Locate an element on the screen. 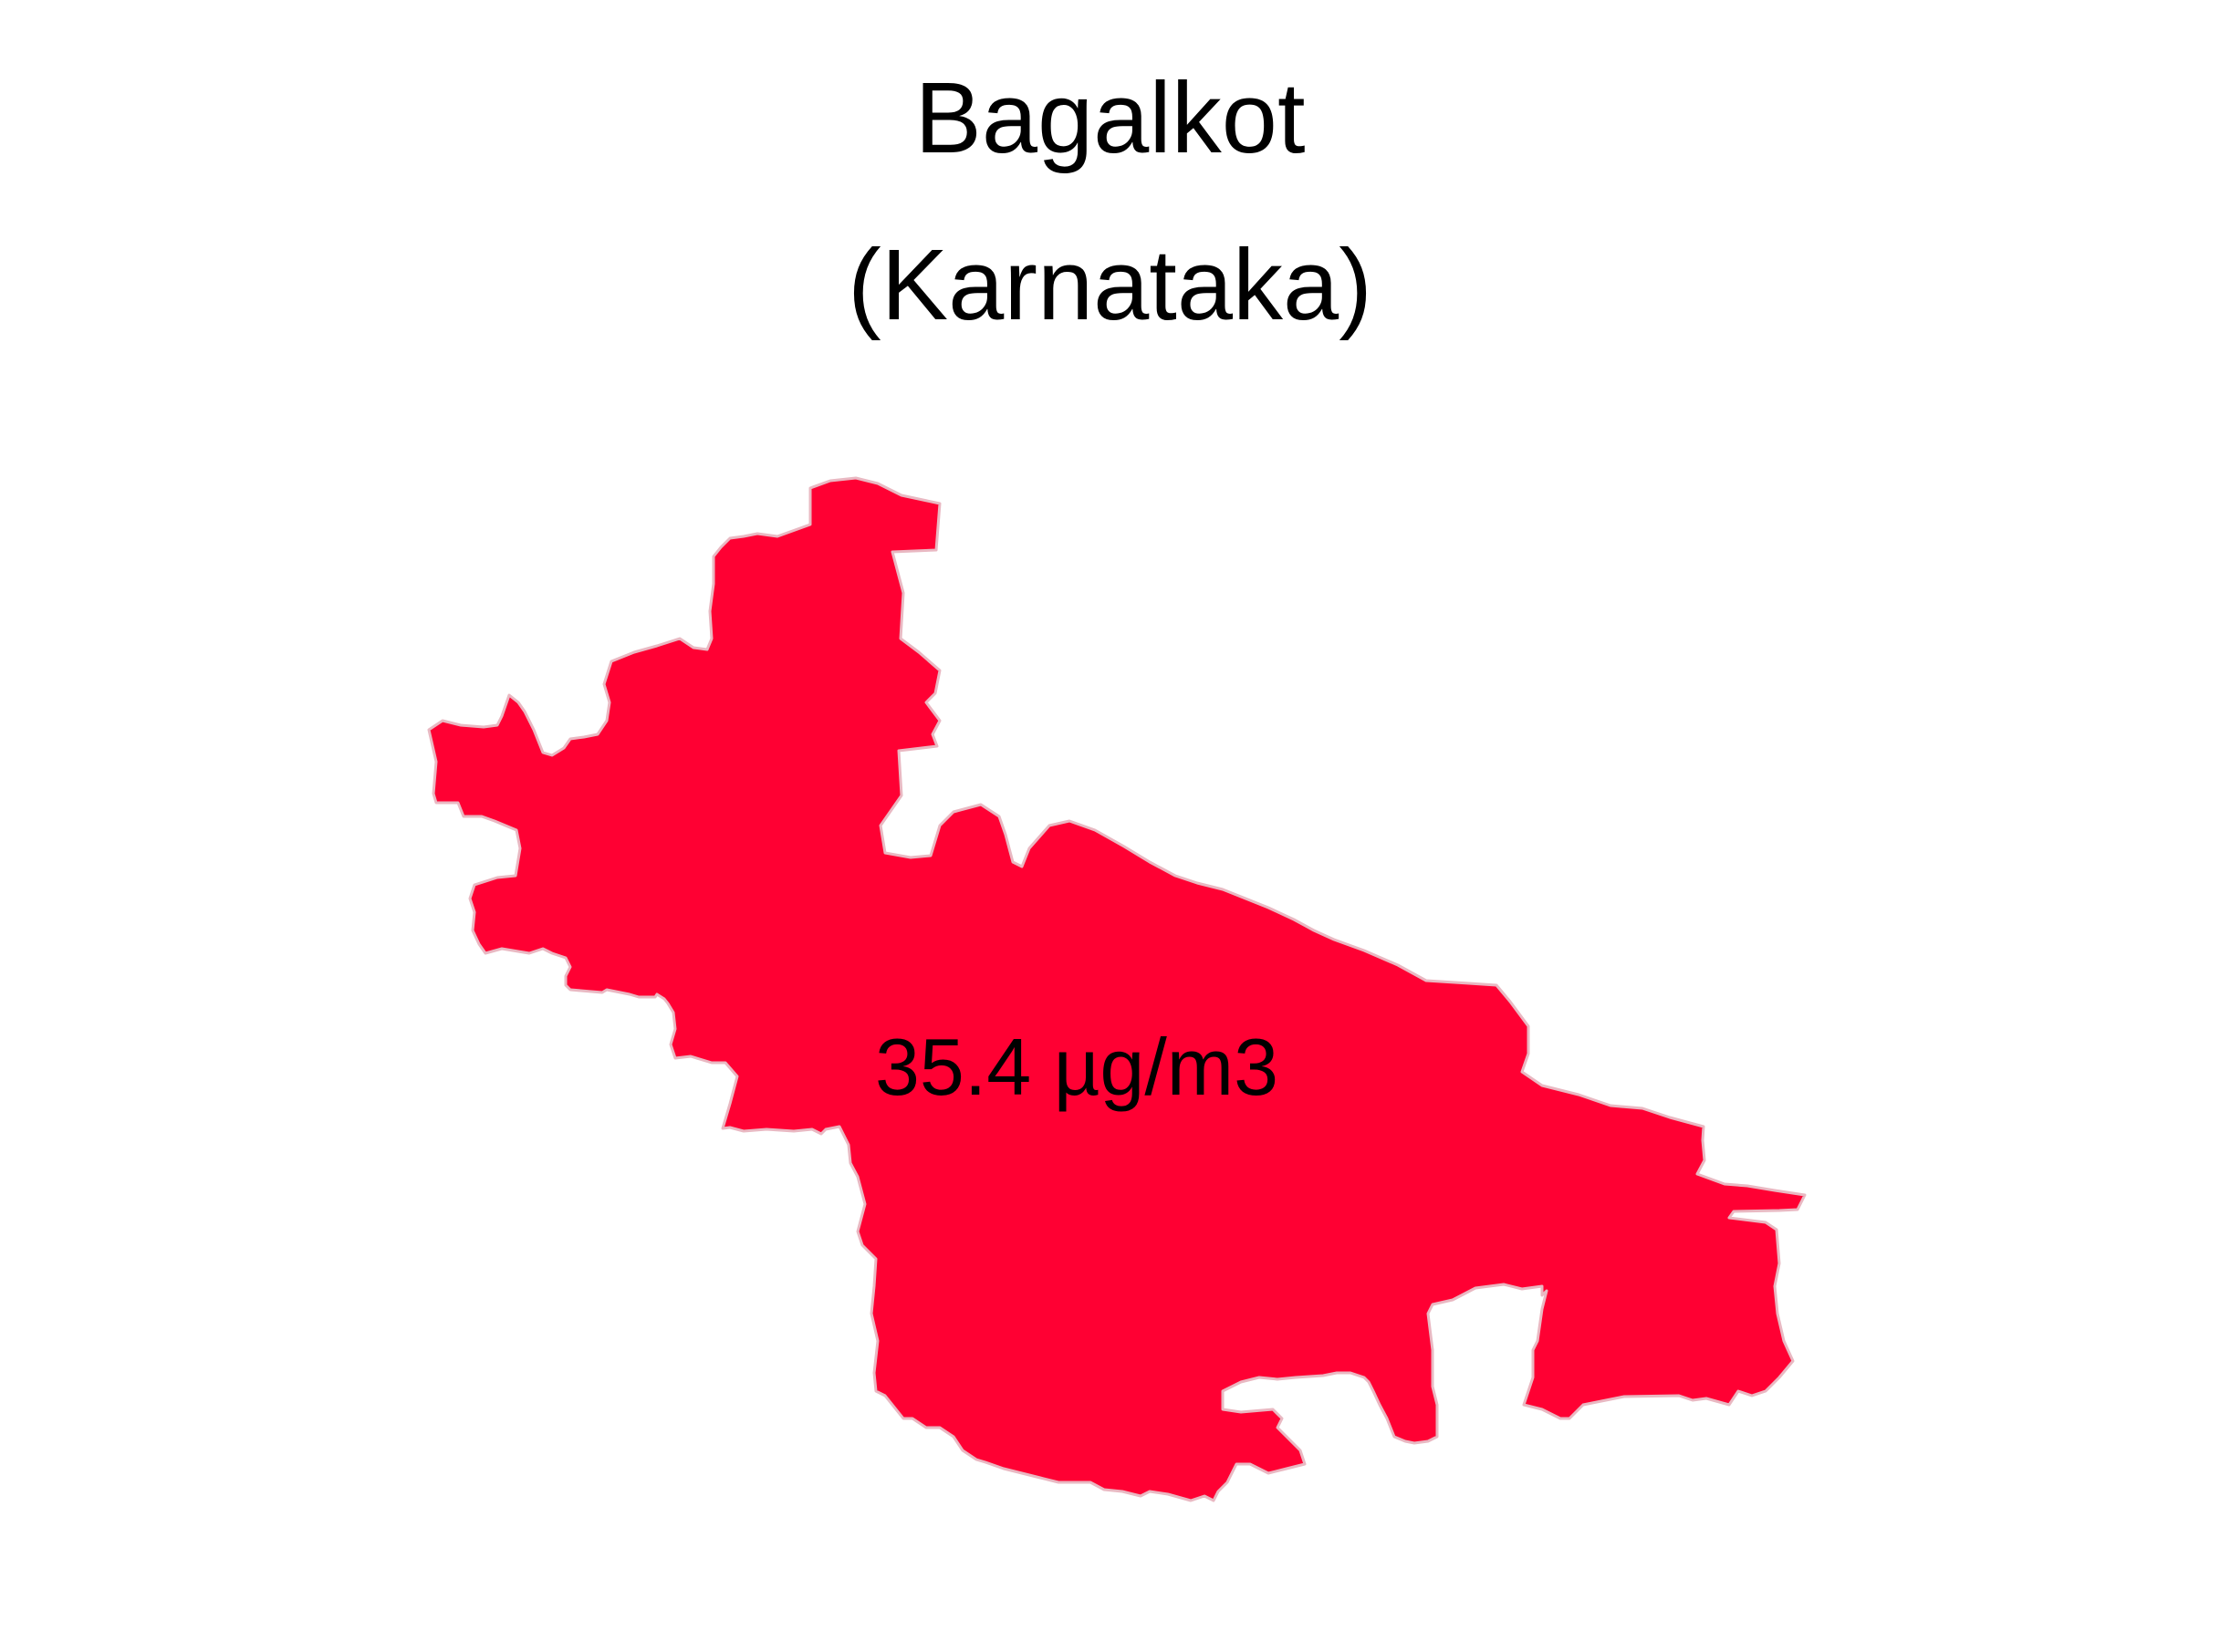 The image size is (2220, 1652). map-title-district: Bagalkot is located at coordinates (1110, 118).